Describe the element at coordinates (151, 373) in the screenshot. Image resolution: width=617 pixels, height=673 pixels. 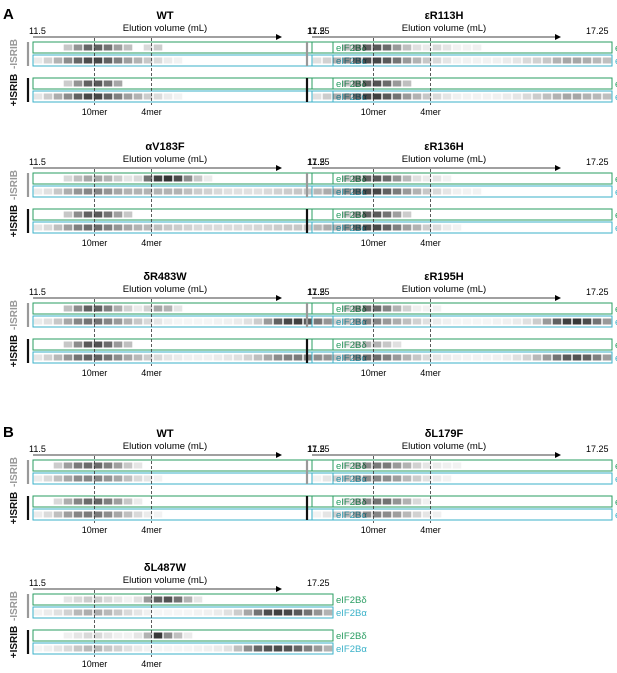
I see `marker-4mer-label: 4mer` at that location.